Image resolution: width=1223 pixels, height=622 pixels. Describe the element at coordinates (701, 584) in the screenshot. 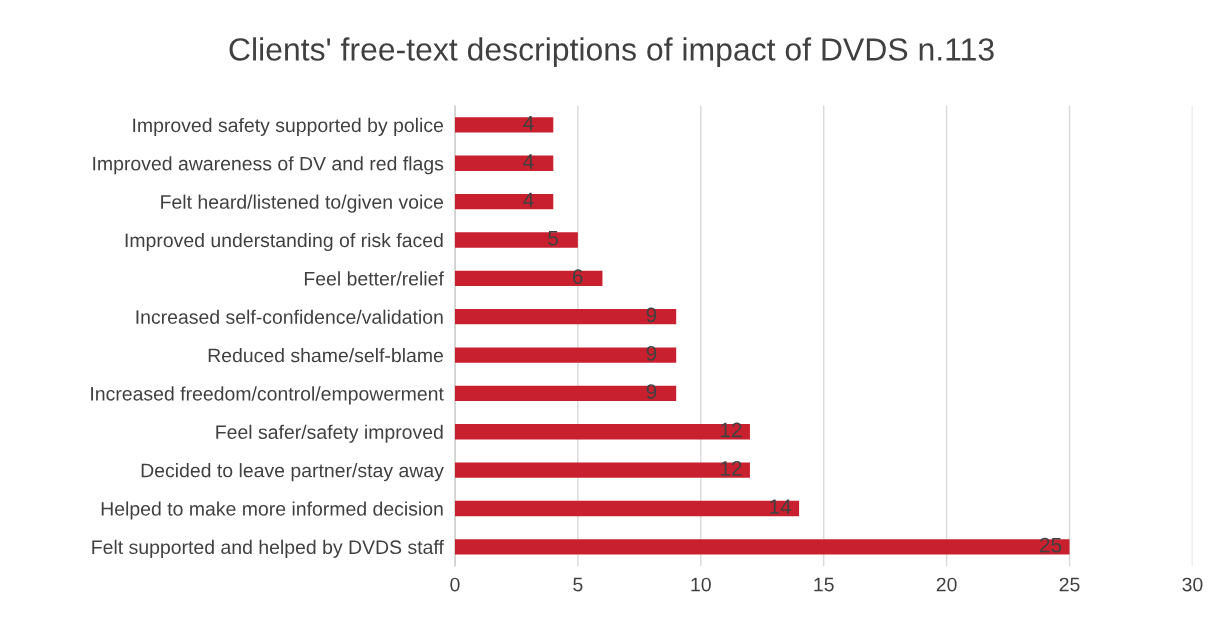

I see `x-tick-label: 10` at that location.